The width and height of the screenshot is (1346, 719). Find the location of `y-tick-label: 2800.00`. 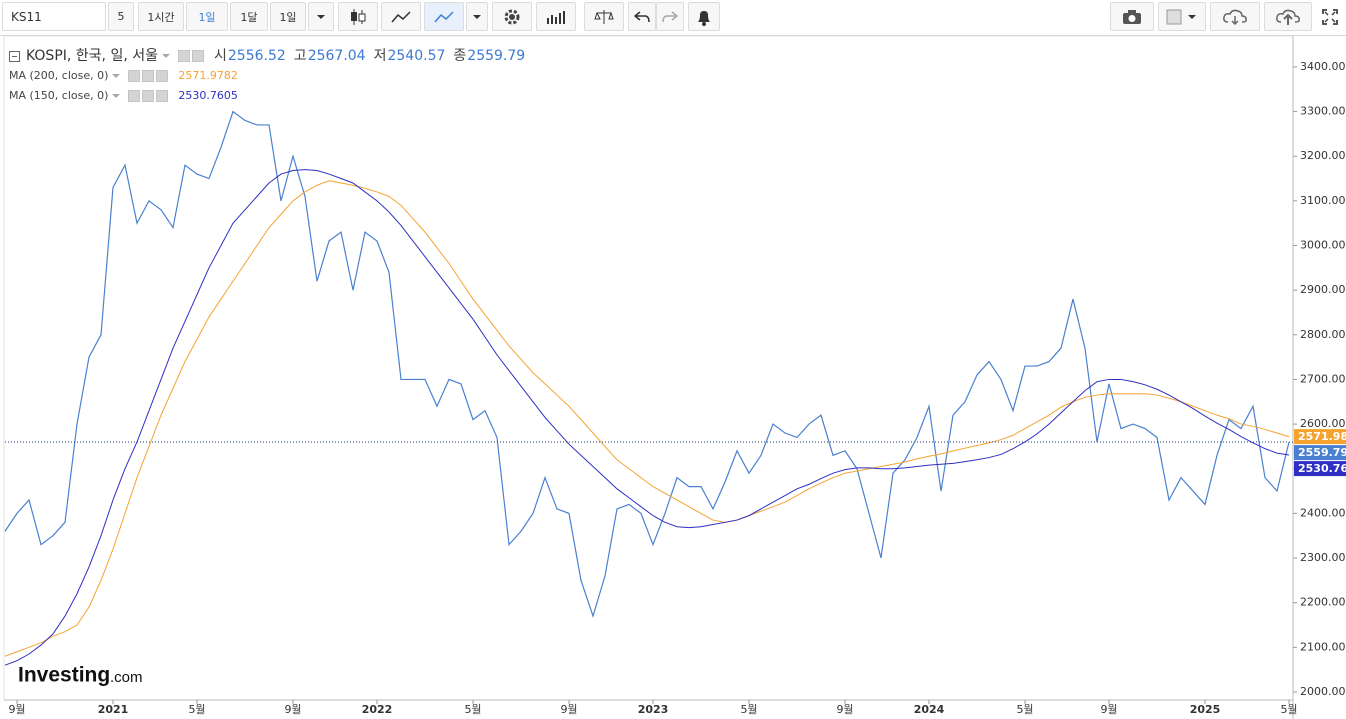

y-tick-label: 2800.00 is located at coordinates (1323, 334).